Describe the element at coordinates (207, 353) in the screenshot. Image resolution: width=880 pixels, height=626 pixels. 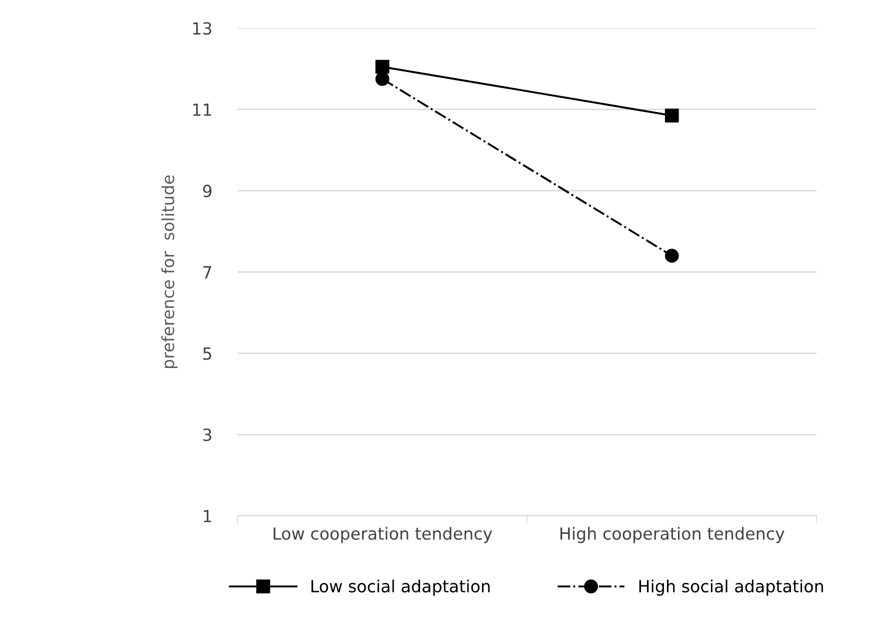
I see `y-tick-label: 5` at that location.